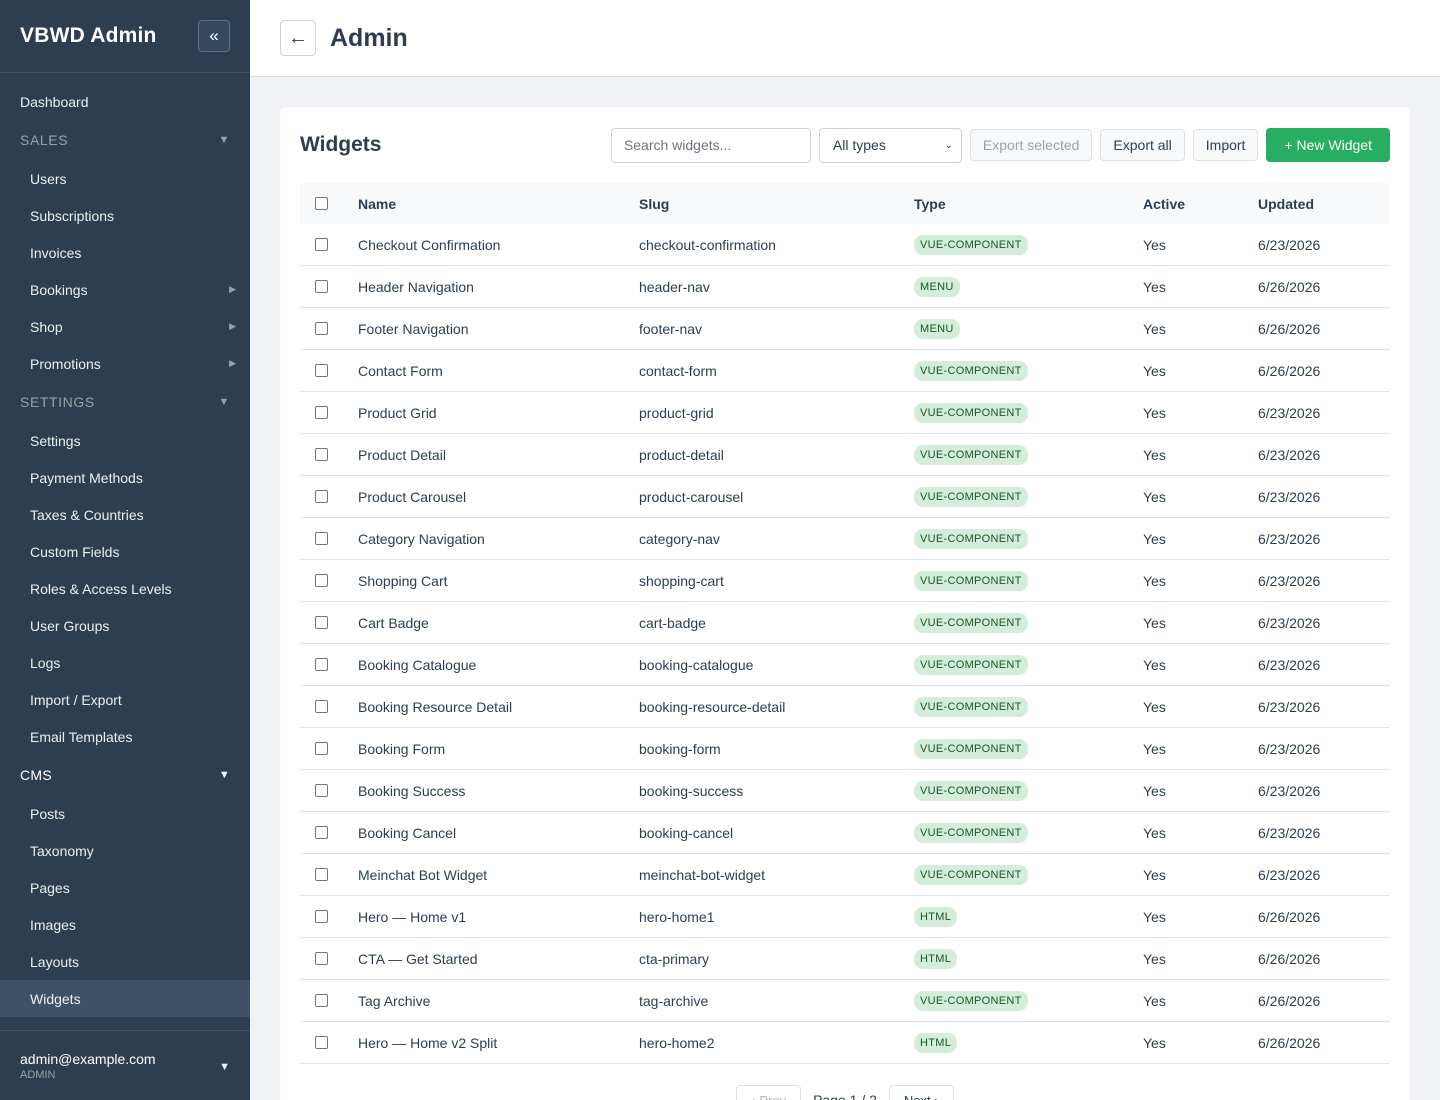 The height and width of the screenshot is (1100, 1440). What do you see at coordinates (412, 790) in the screenshot?
I see `widget-name: Booking Success` at bounding box center [412, 790].